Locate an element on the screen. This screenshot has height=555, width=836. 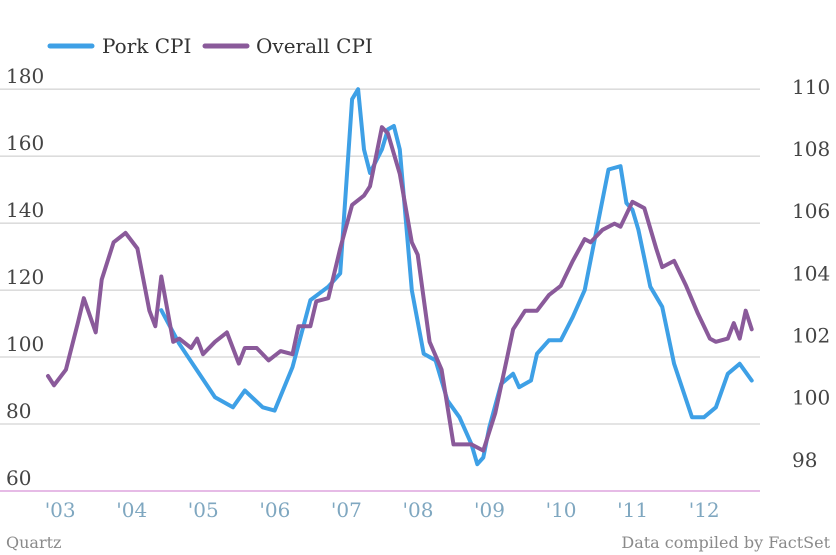
left-y-tick-label: 160 is located at coordinates (25, 143).